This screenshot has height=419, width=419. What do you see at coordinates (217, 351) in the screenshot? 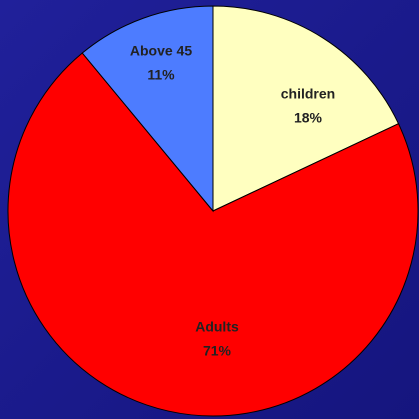
I see `slice-value-label: 71%` at bounding box center [217, 351].